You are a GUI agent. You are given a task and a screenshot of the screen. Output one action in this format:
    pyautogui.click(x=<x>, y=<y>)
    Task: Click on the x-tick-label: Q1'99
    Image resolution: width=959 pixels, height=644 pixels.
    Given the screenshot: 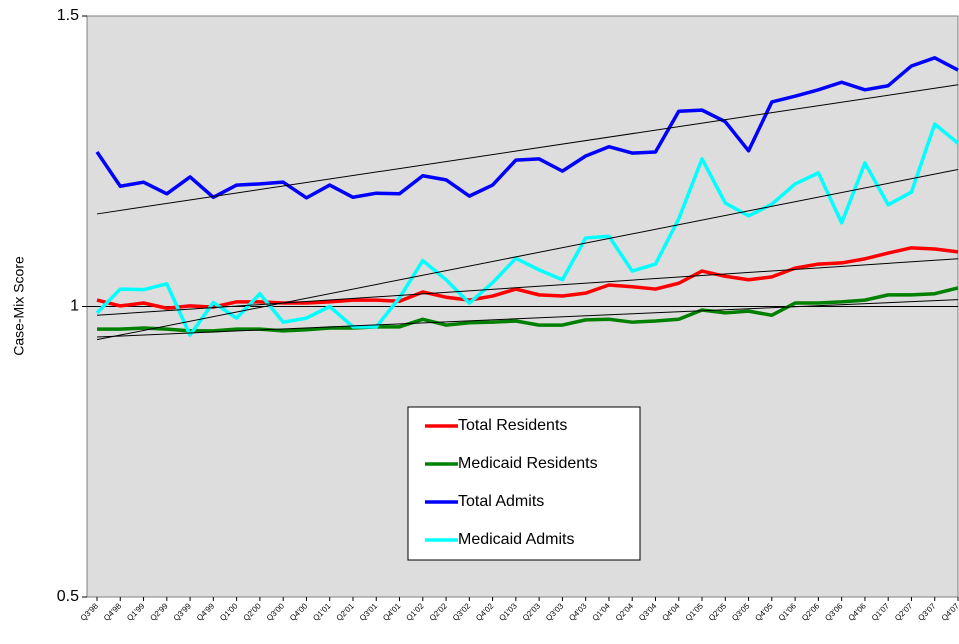 What is the action you would take?
    pyautogui.click(x=136, y=612)
    